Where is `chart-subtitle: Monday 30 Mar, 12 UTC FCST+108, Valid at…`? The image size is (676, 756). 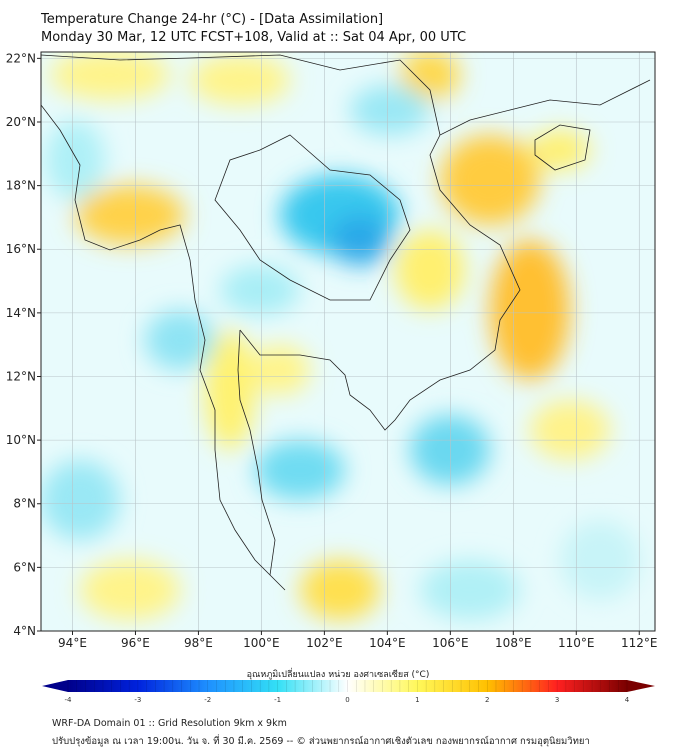 chart-subtitle: Monday 30 Mar, 12 UTC FCST+108, Valid at… is located at coordinates (254, 37).